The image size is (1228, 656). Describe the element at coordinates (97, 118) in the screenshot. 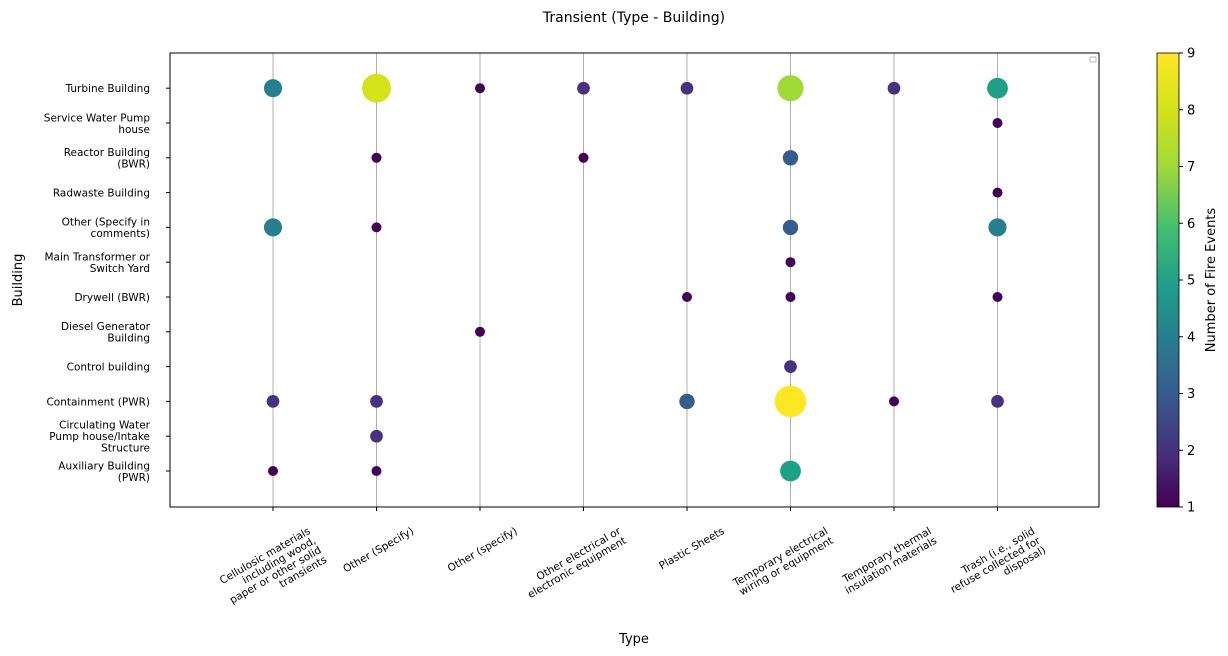

I see `y-tick-label-line: Service Water Pump` at that location.